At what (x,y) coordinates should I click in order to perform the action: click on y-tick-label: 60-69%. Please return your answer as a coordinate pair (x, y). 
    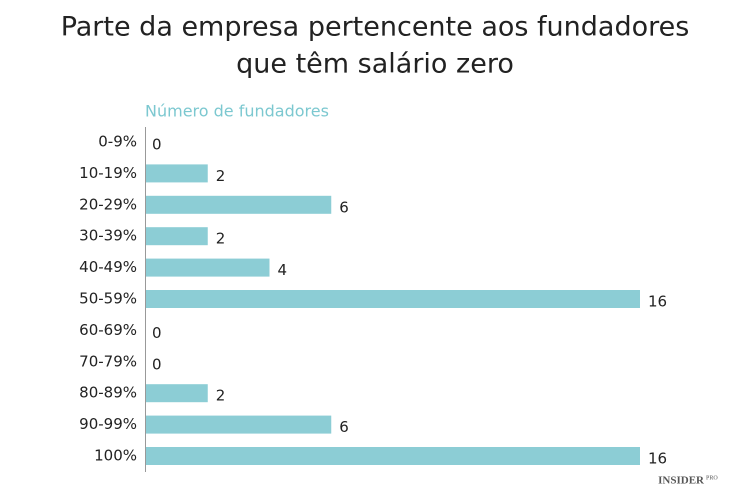
    Looking at the image, I should click on (108, 330).